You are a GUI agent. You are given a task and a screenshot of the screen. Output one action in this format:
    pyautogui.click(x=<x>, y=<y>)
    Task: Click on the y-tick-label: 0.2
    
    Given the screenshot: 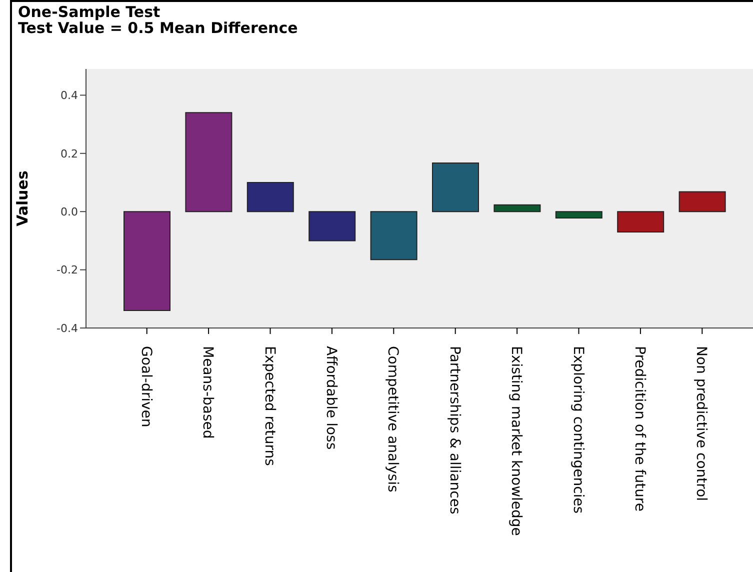 What is the action you would take?
    pyautogui.click(x=69, y=153)
    